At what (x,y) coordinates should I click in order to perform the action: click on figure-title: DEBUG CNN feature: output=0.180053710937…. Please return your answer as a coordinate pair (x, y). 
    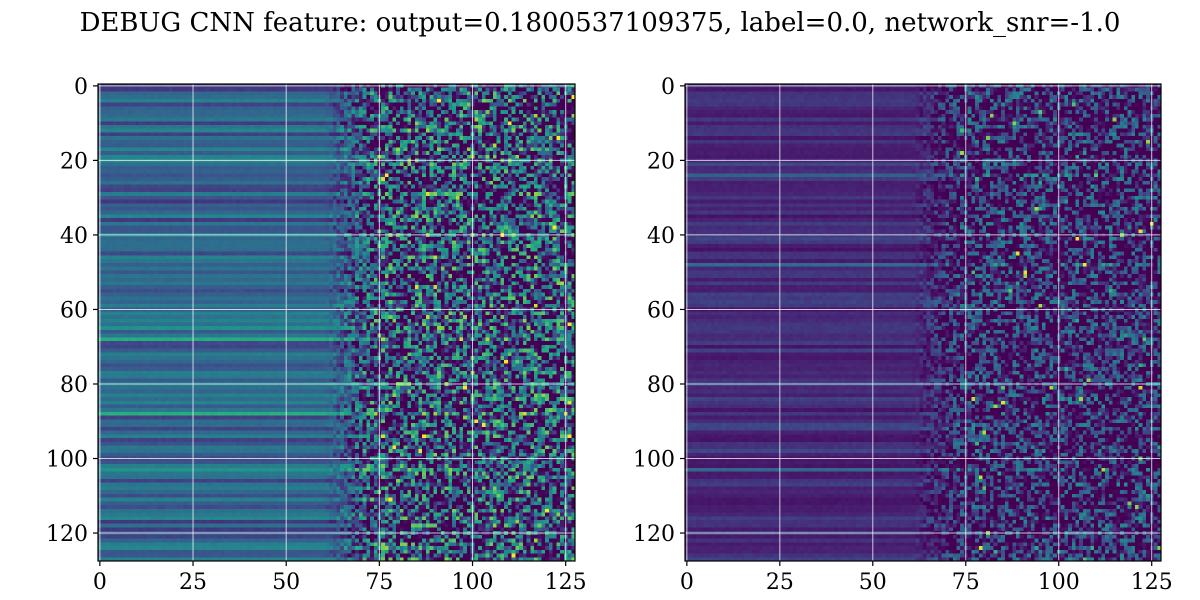
    Looking at the image, I should click on (600, 23).